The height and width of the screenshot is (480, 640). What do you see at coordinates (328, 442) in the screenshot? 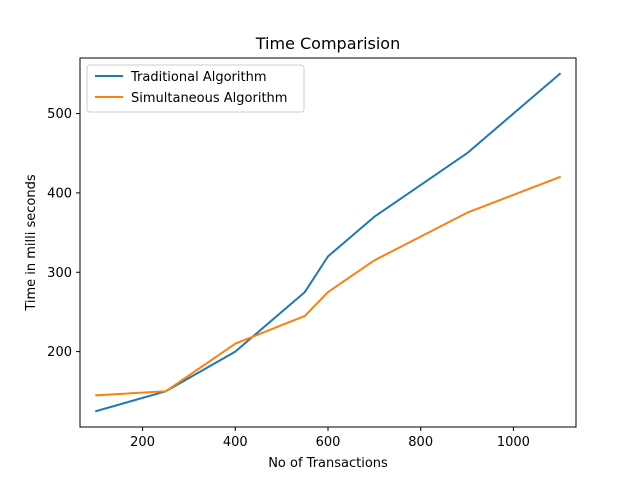
I see `x-tick-label: 600` at bounding box center [328, 442].